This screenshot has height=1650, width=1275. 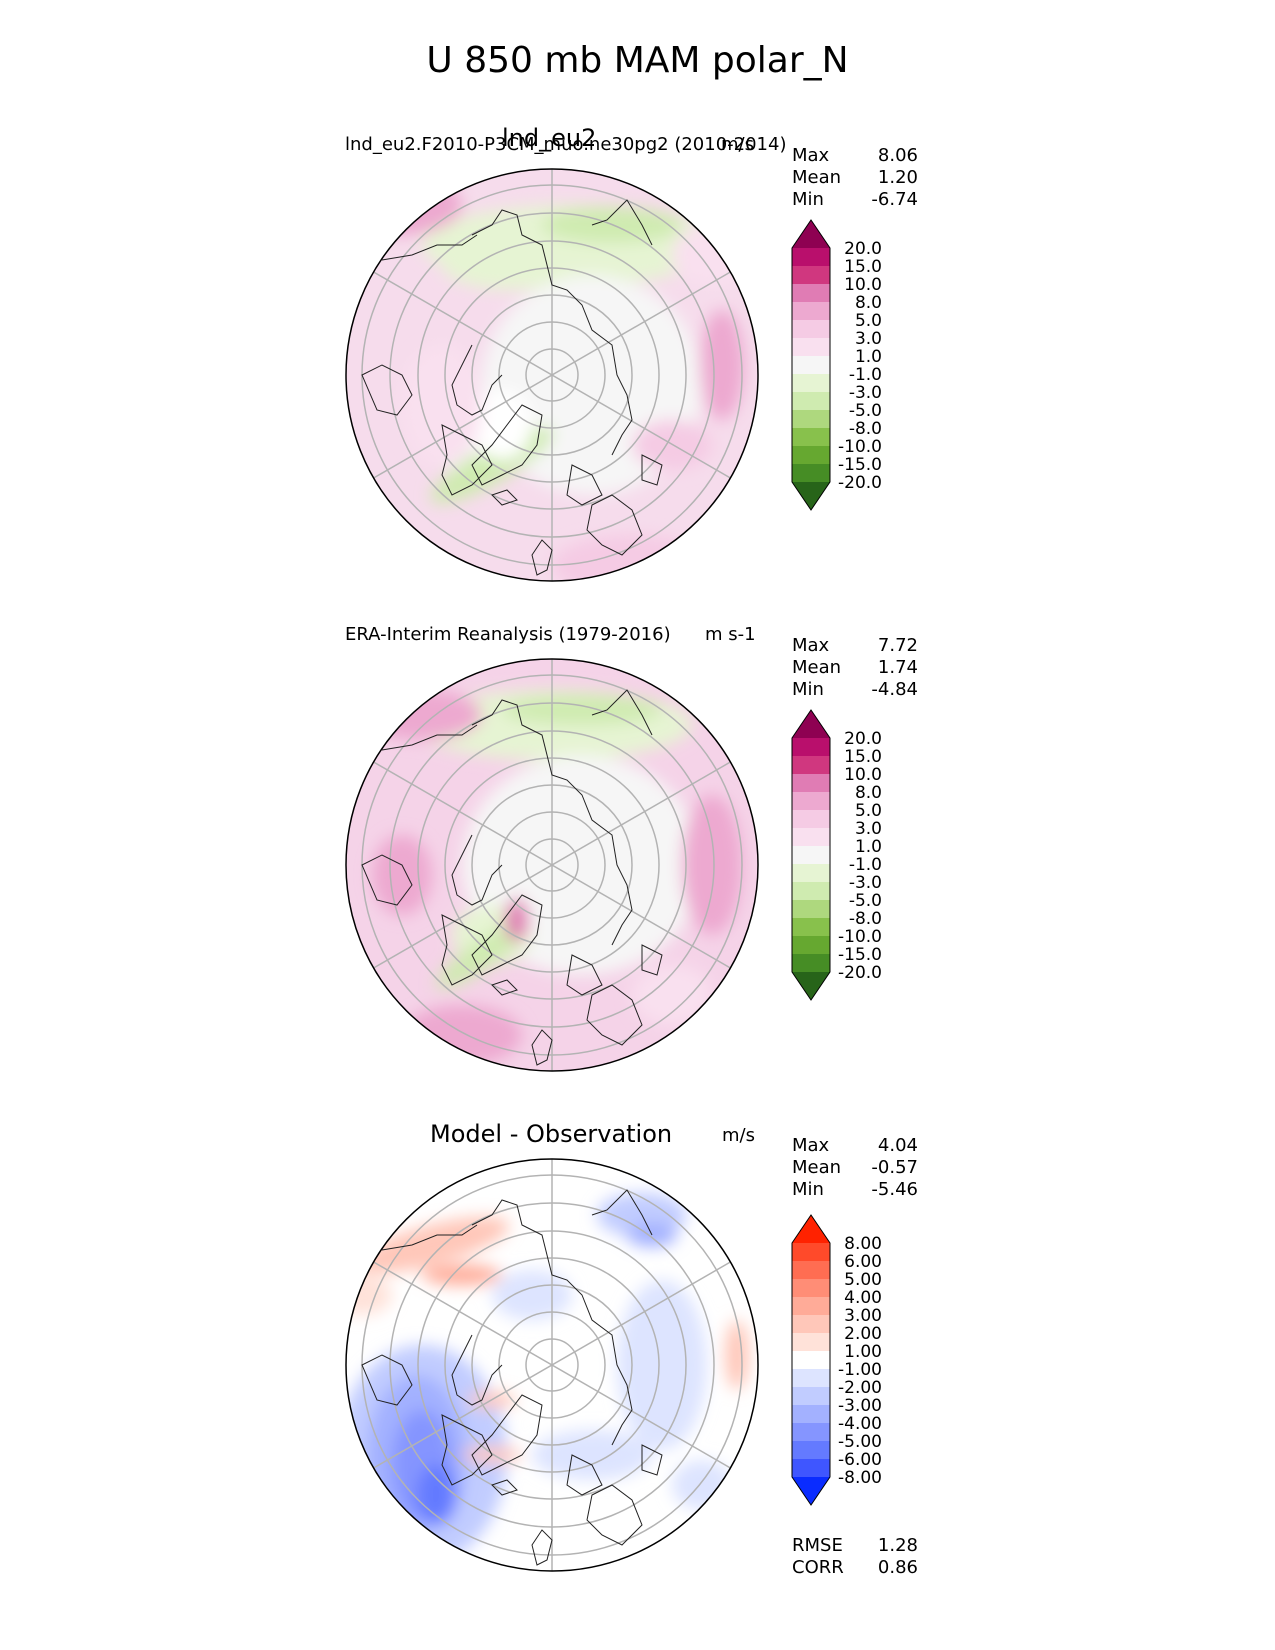 What do you see at coordinates (811, 645) in the screenshot?
I see `stat-max-label: Max` at bounding box center [811, 645].